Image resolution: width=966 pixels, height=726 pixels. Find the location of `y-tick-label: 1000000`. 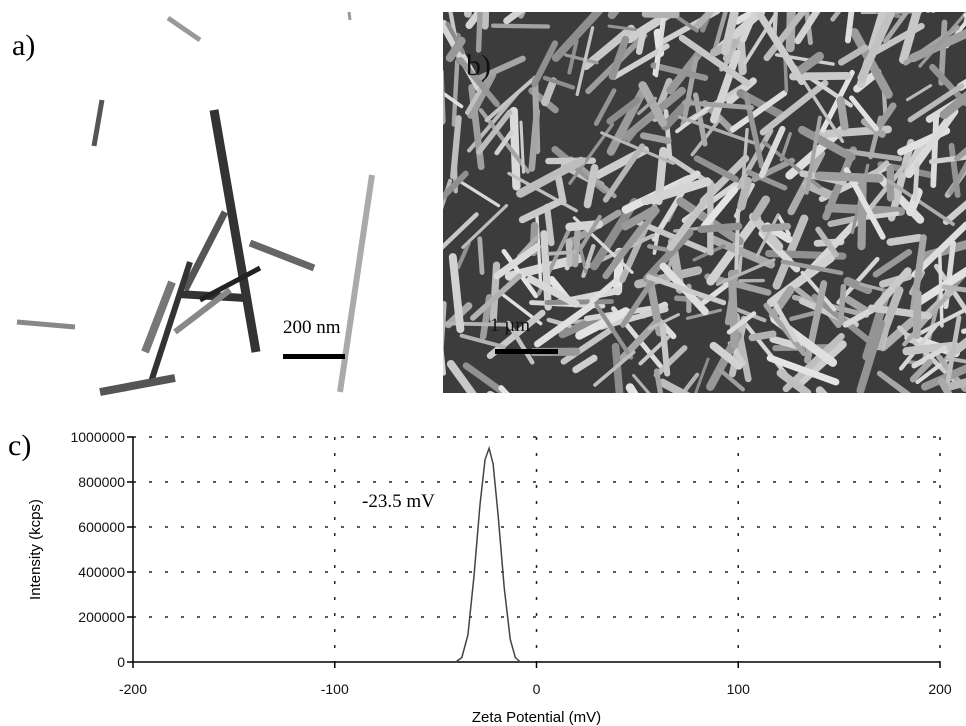

y-tick-label: 1000000 is located at coordinates (97, 437).